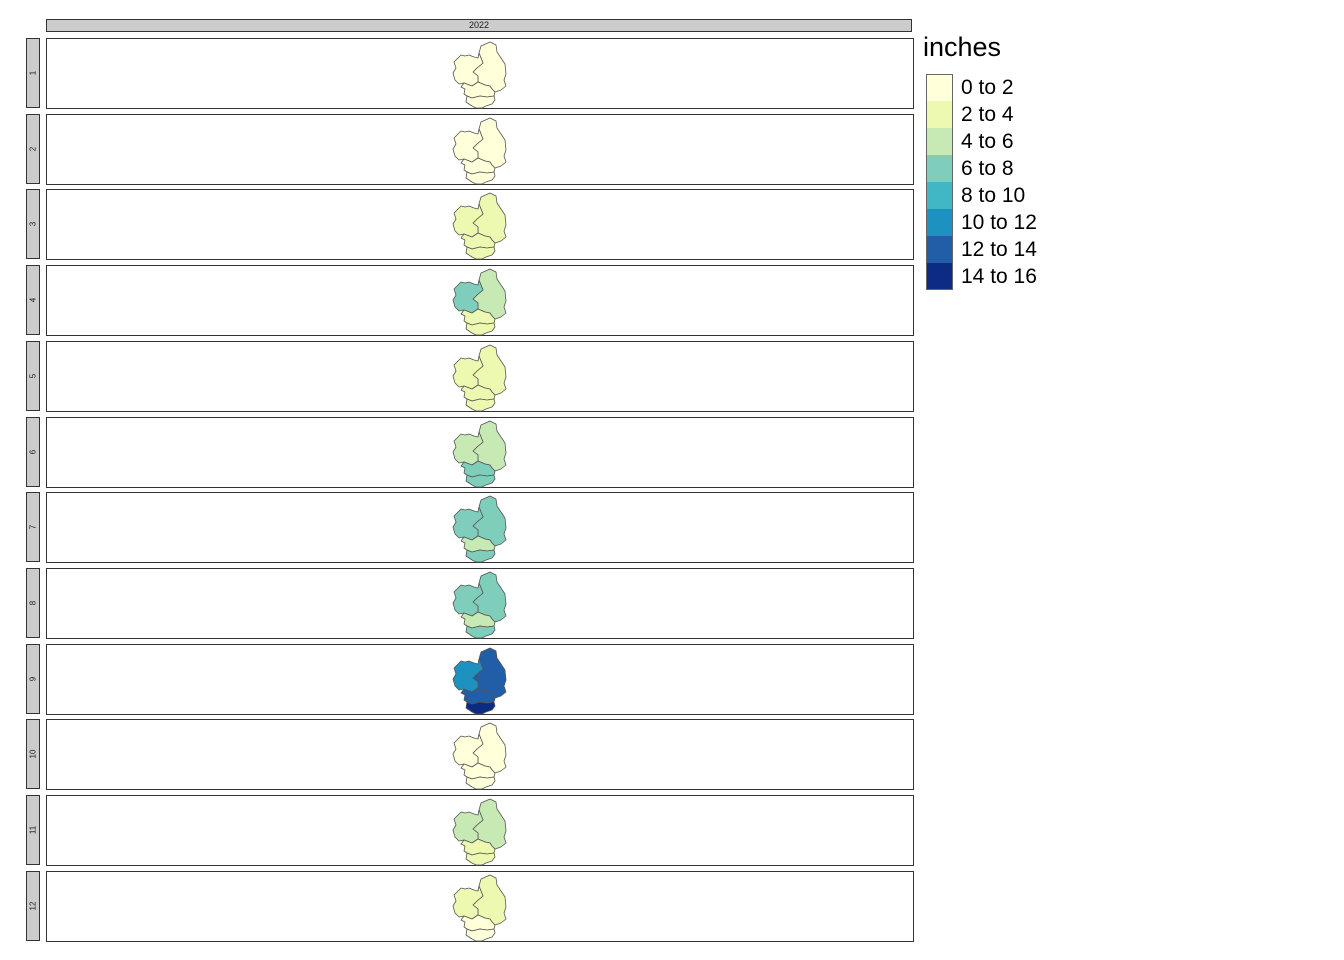 The width and height of the screenshot is (1344, 960). I want to click on facet-row-header-1: 1, so click(33, 73).